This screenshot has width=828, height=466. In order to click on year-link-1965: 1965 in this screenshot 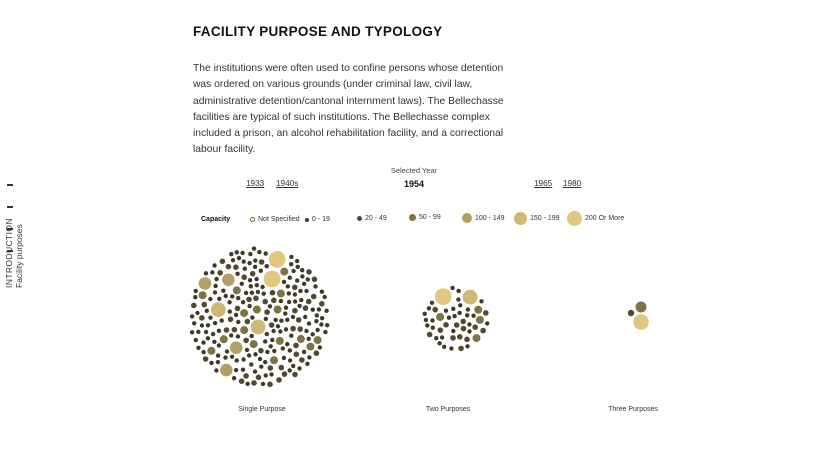, I will do `click(543, 183)`.